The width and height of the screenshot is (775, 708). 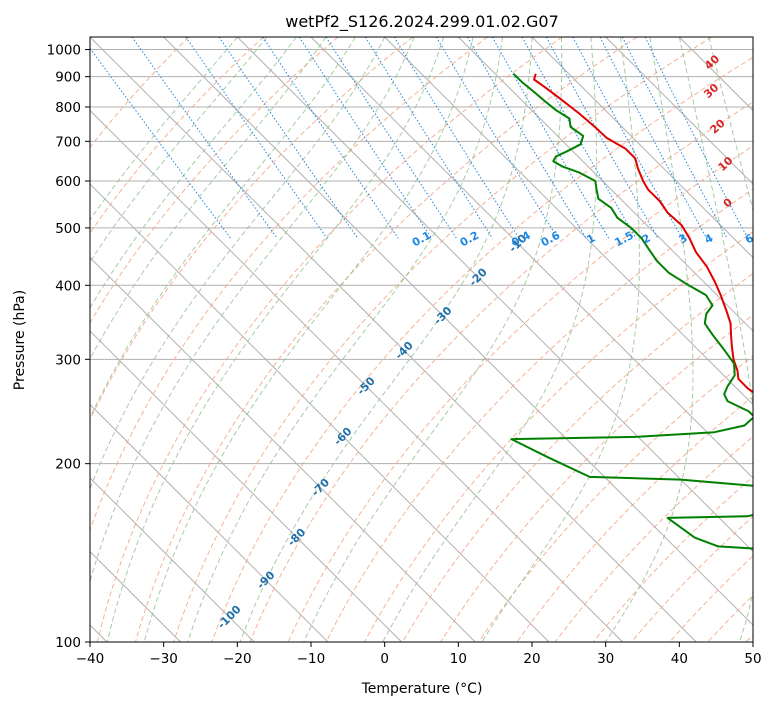 What do you see at coordinates (68, 78) in the screenshot?
I see `y-tick-label: 900` at bounding box center [68, 78].